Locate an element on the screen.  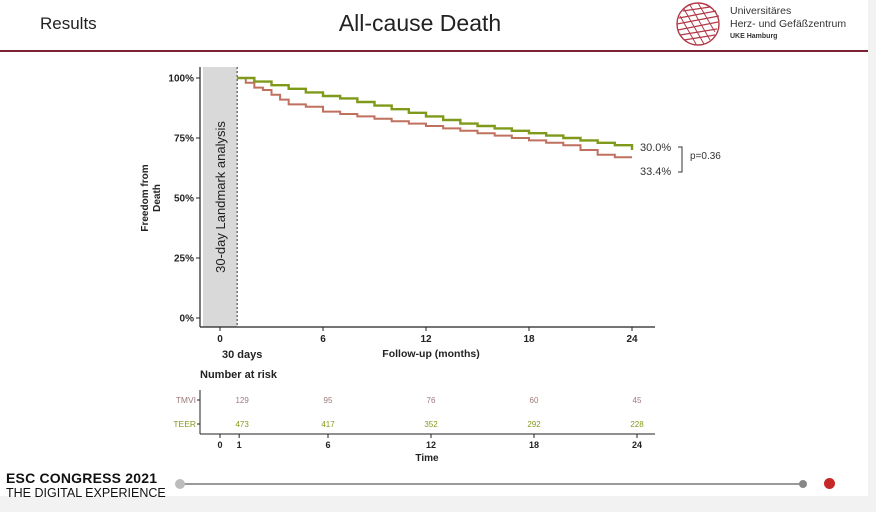
risk-x-tick-label: 12 is located at coordinates (431, 445).